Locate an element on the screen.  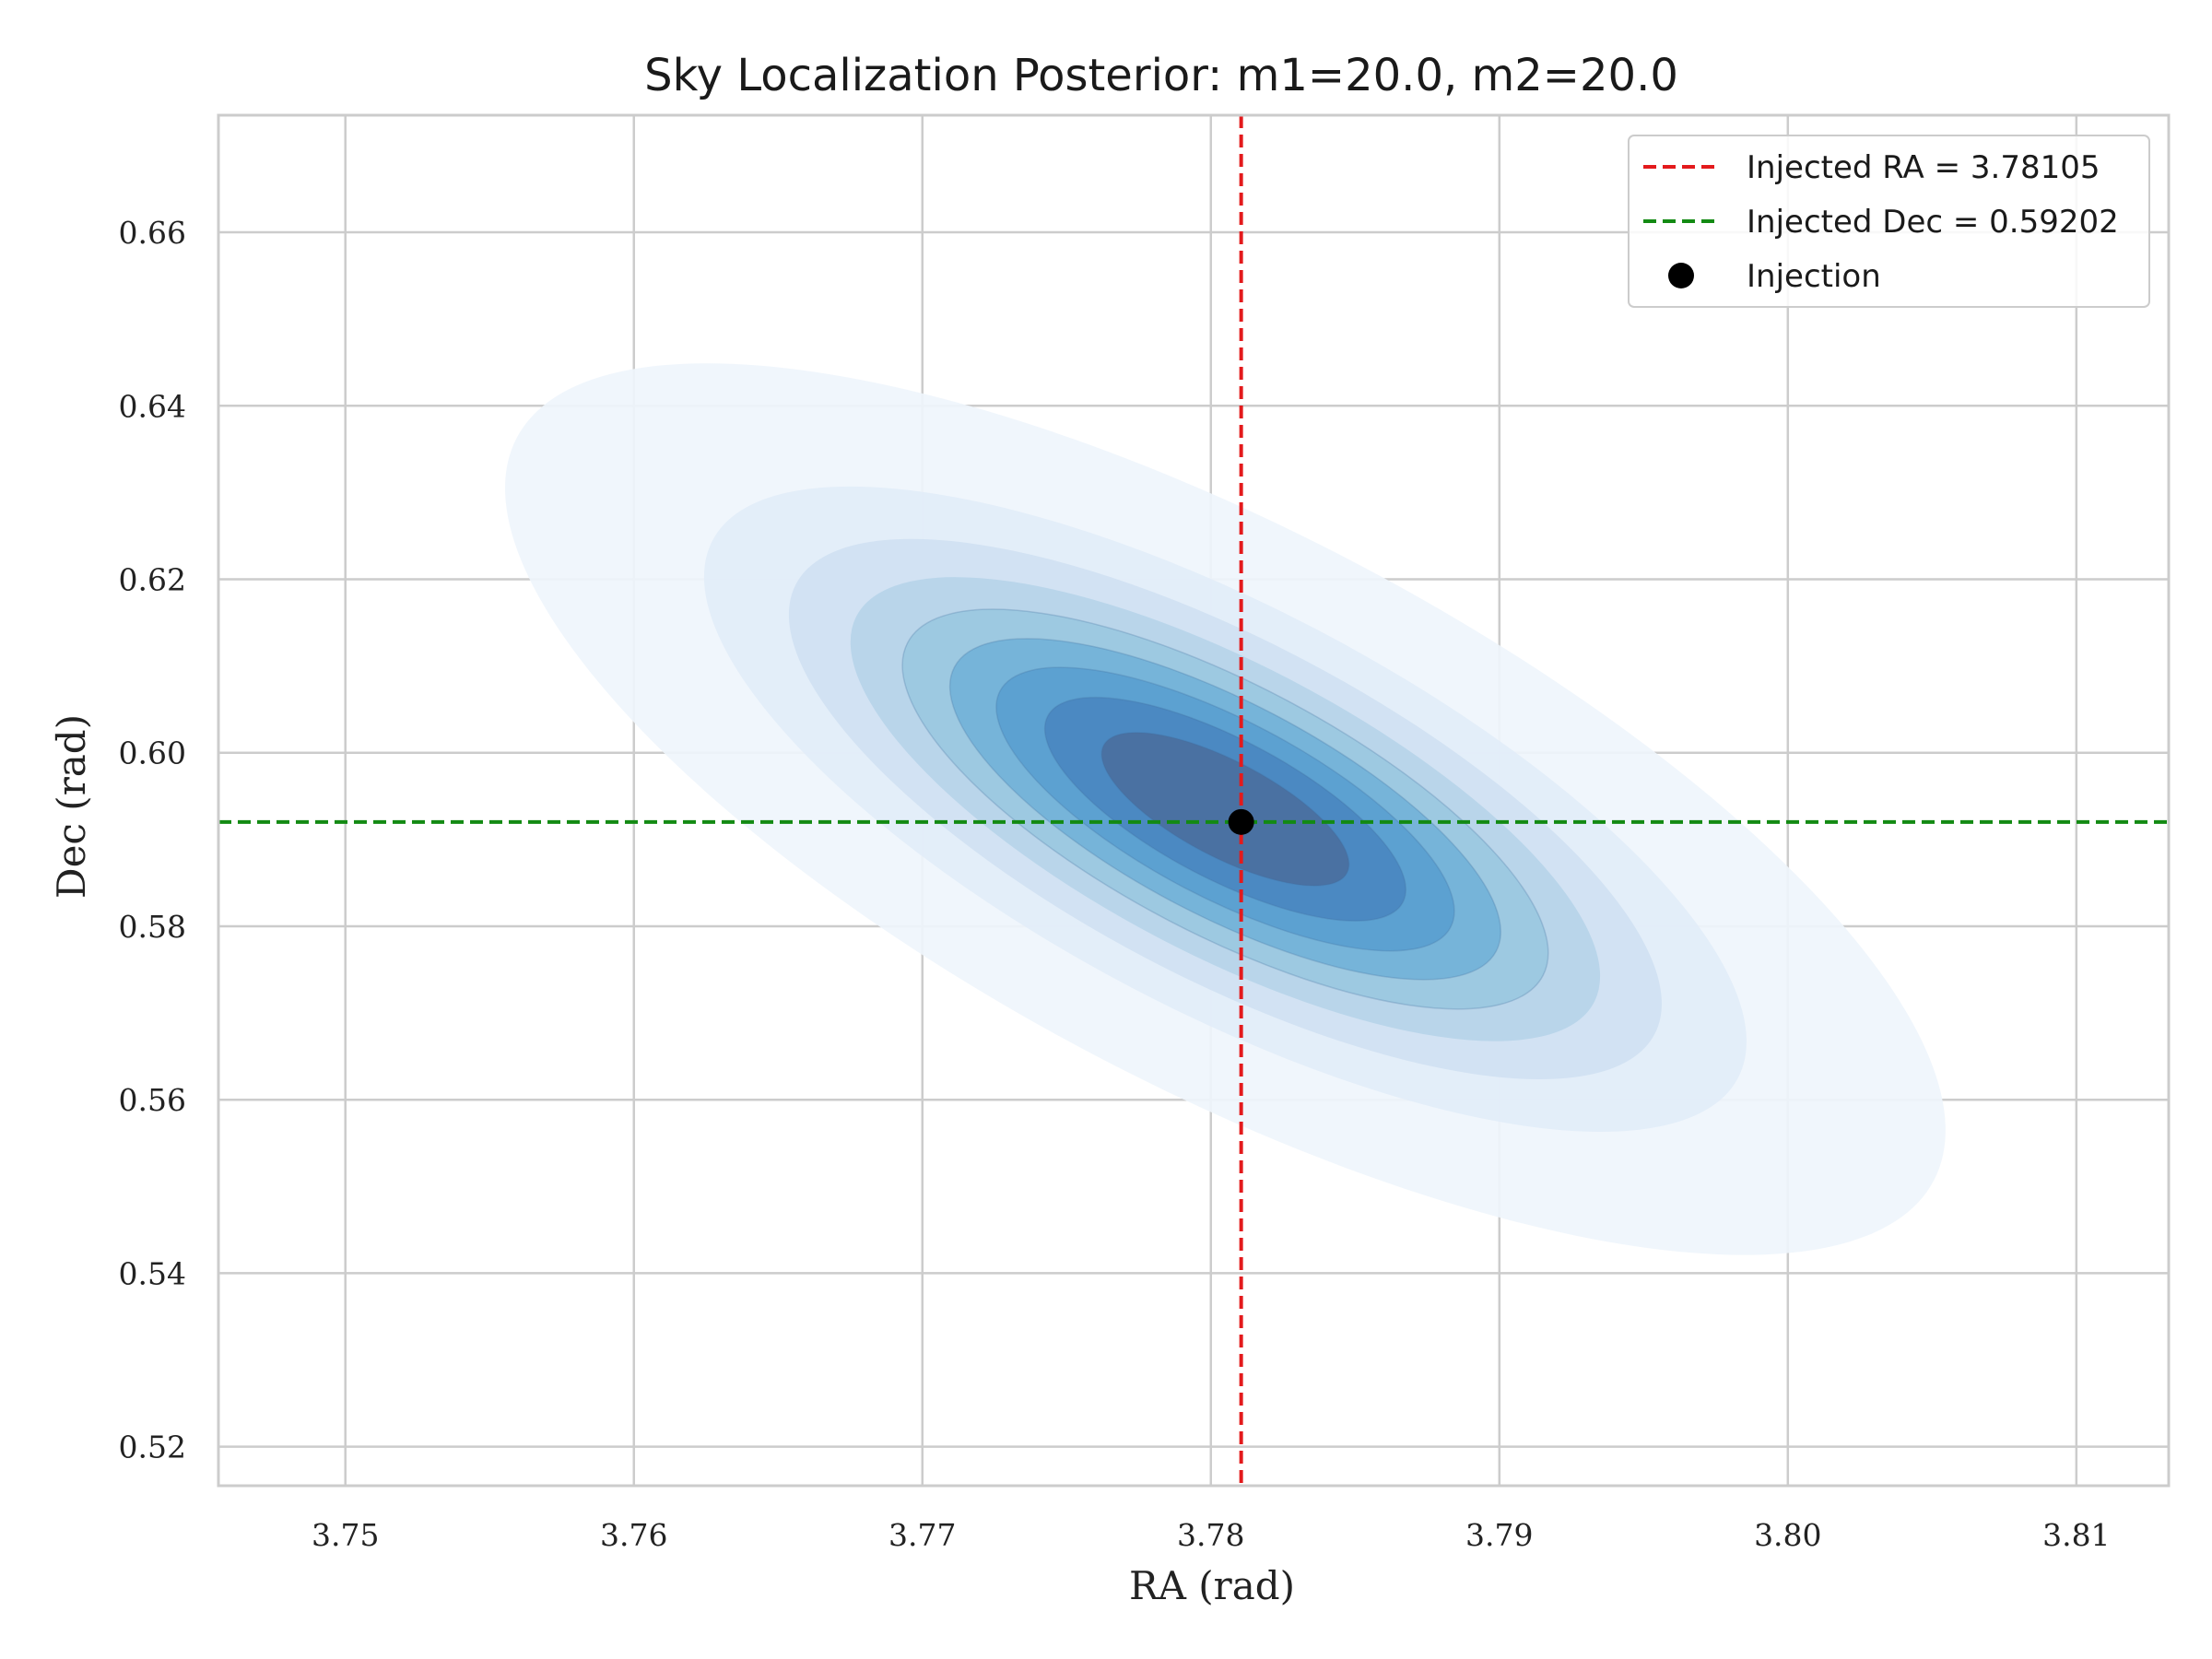
y-axis-label: Dec (rad) is located at coordinates (71, 806).